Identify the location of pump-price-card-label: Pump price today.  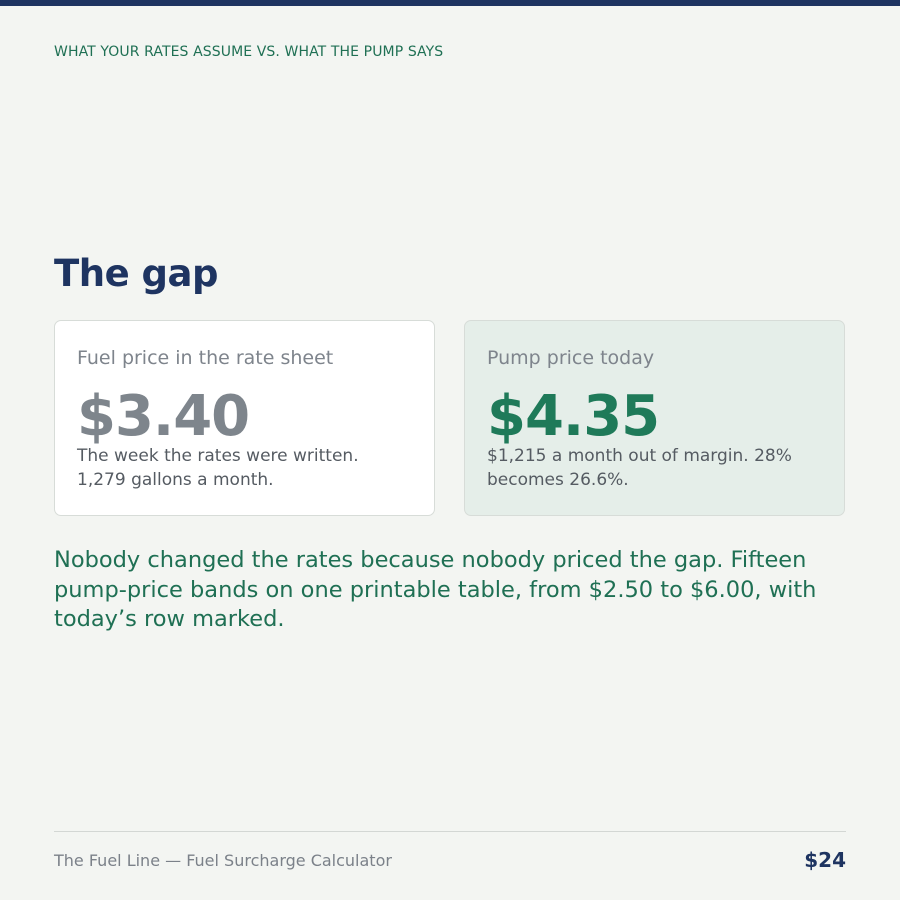
(571, 358).